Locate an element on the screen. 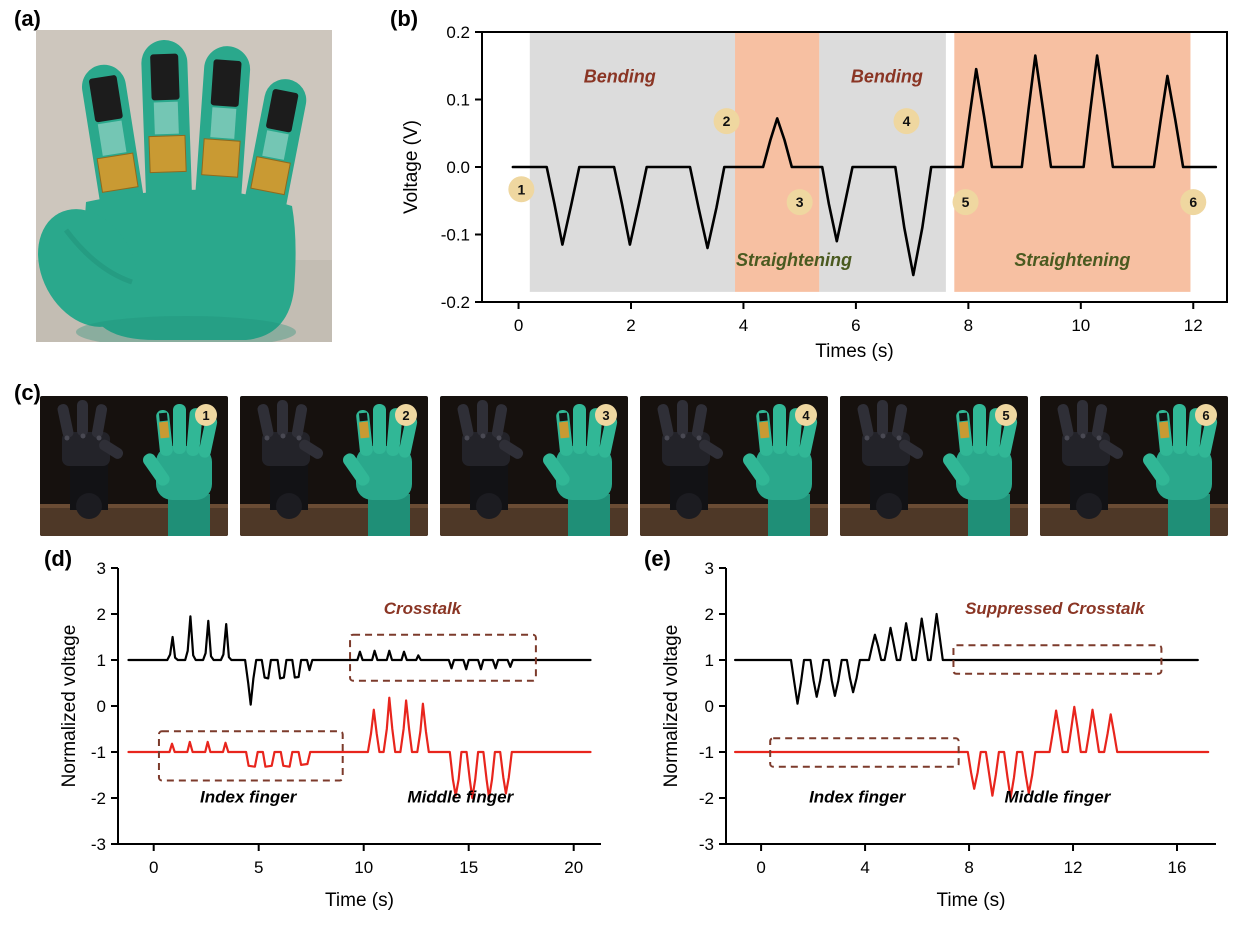 The height and width of the screenshot is (927, 1243). glove-finger-index is located at coordinates (114, 150).